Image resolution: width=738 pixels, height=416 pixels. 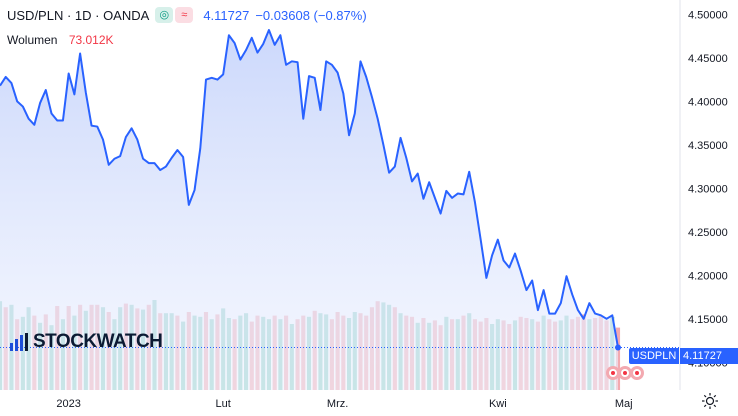 I want to click on y-tick-label: 4.50000, so click(x=708, y=15).